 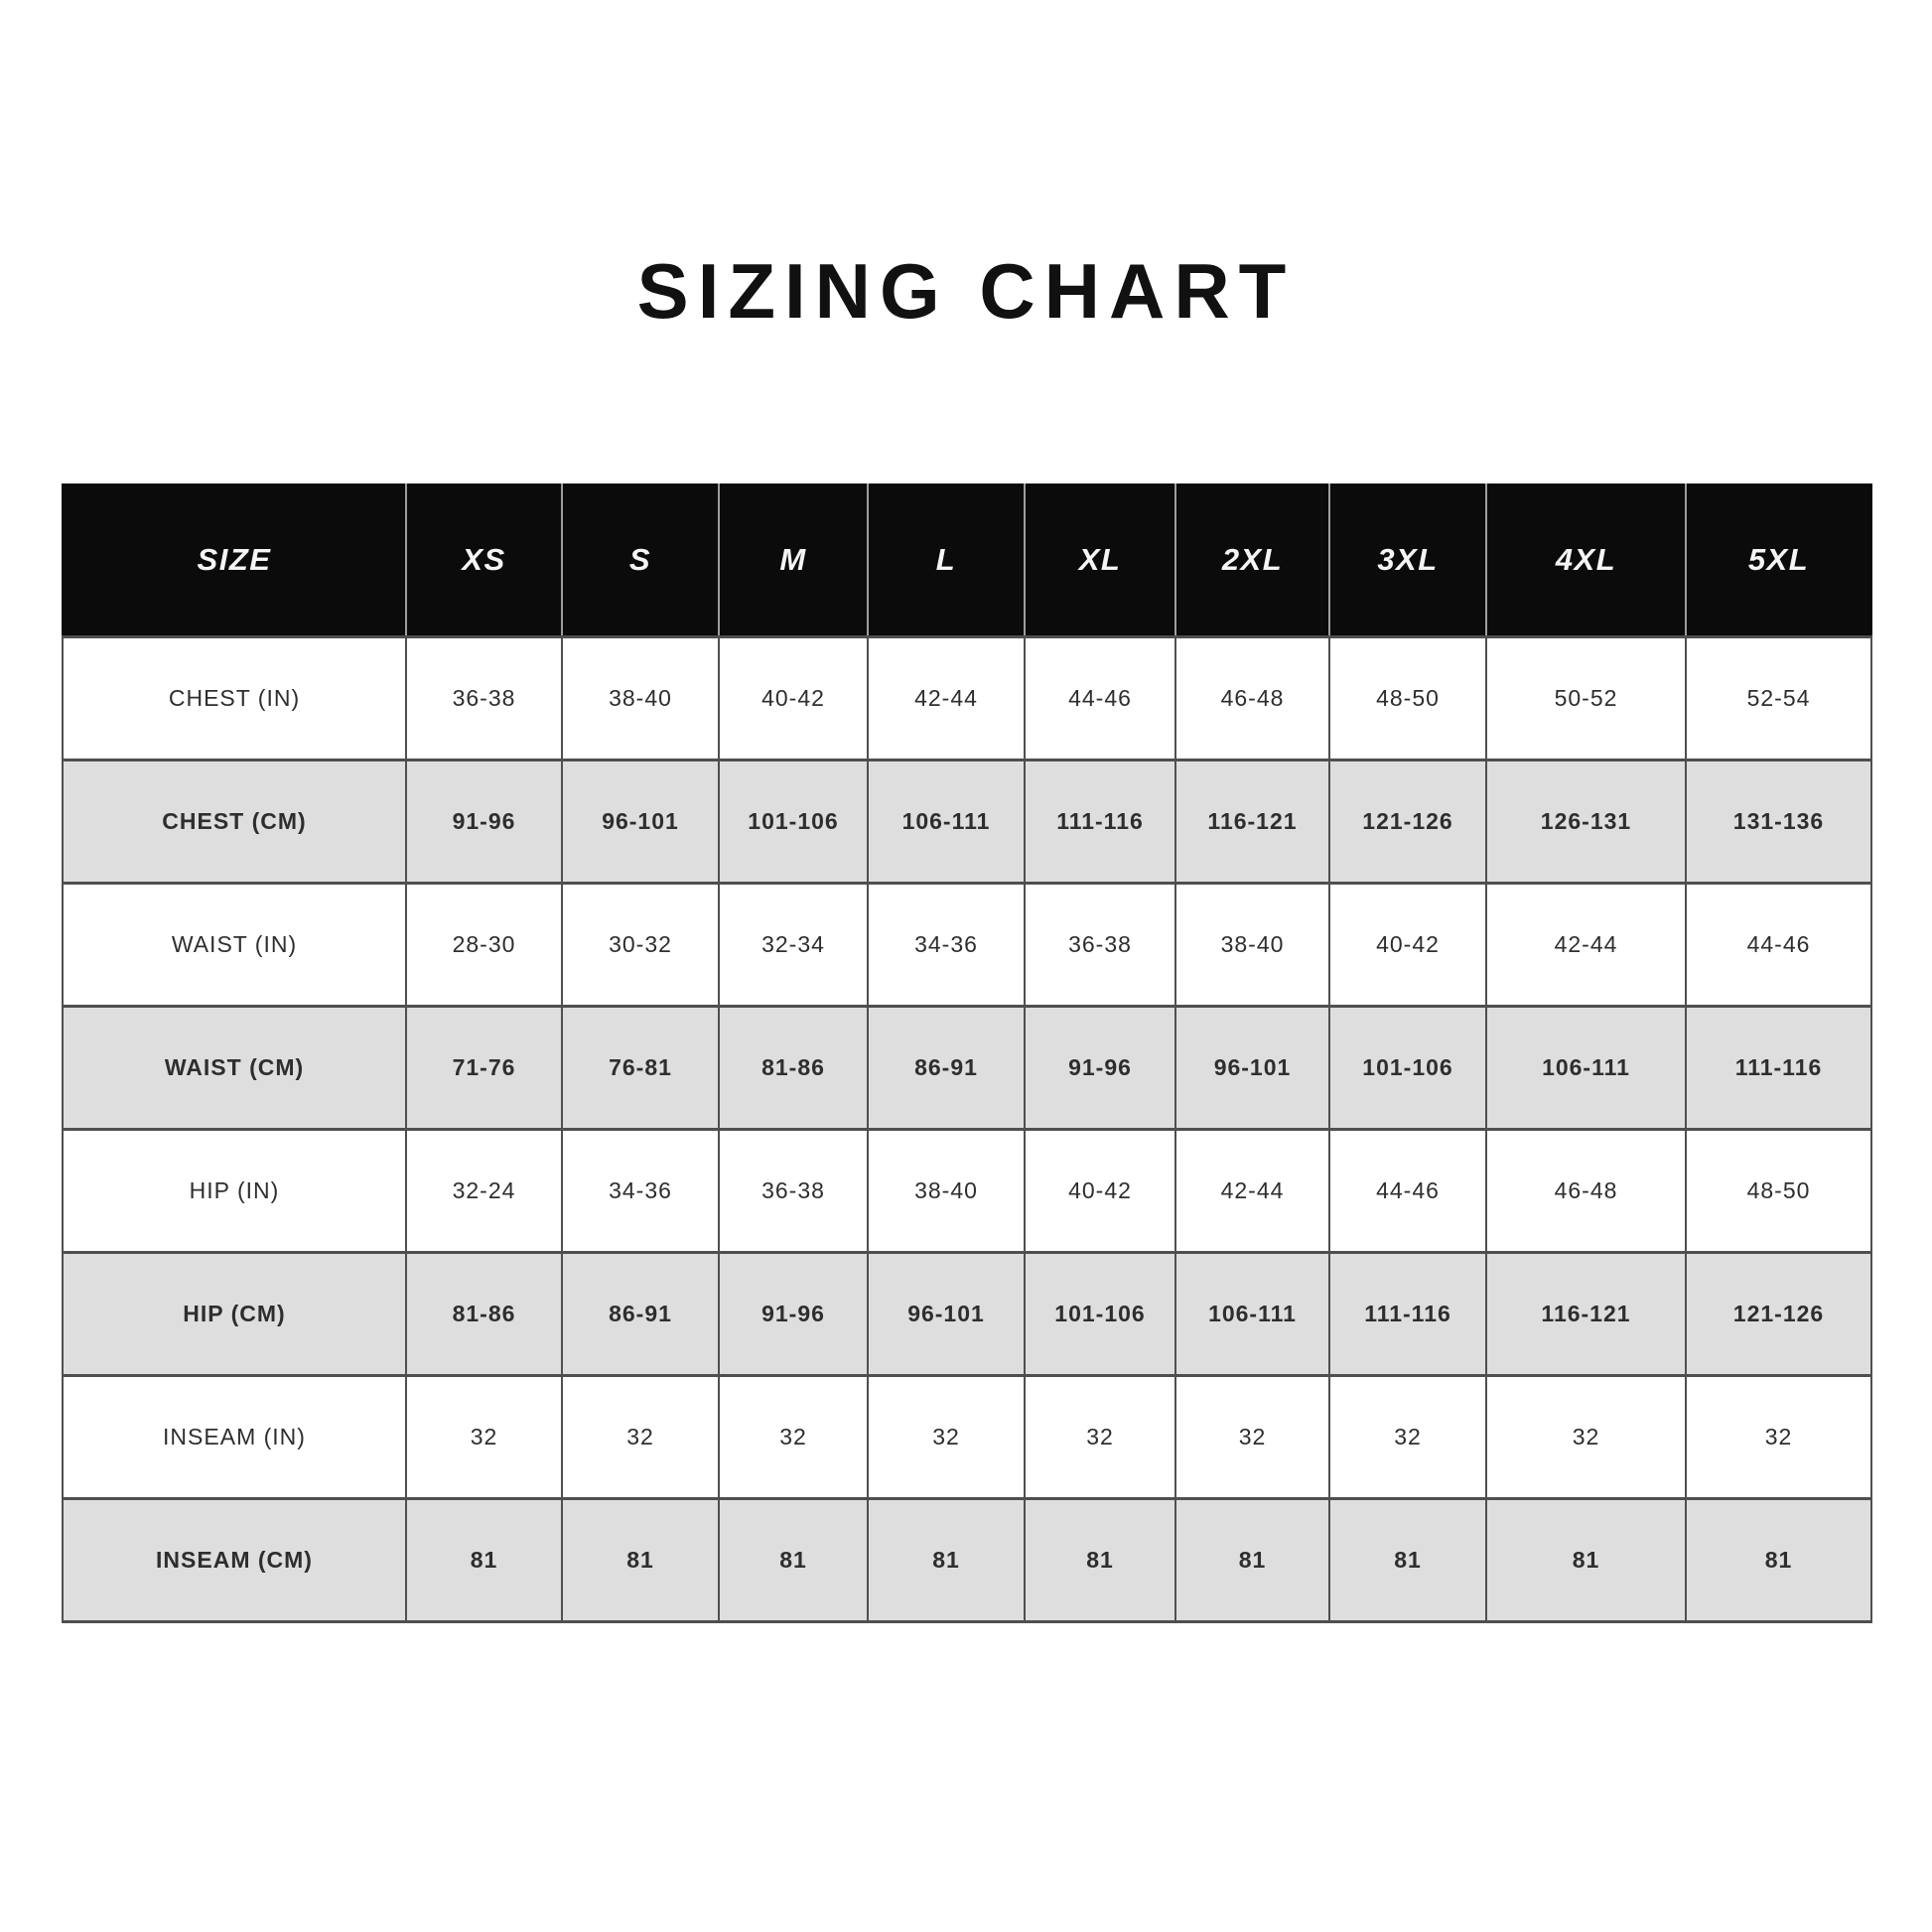 I want to click on size-table-head-row: SIZE XS S M L XL 2XL 3XL 4XL 5XL, so click(x=967, y=560).